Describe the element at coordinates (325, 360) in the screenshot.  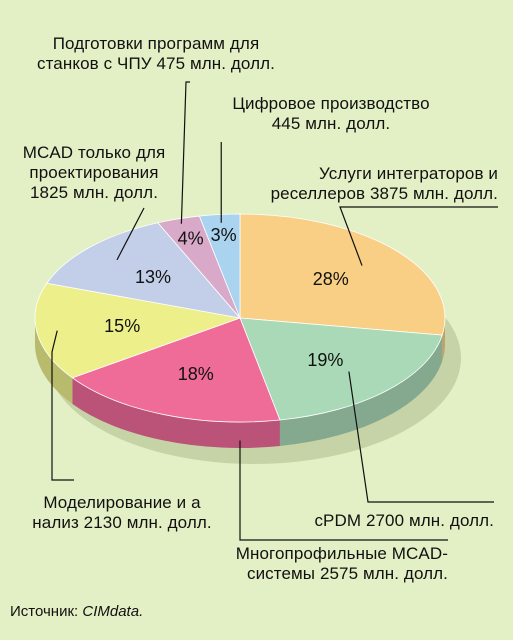
I see `pct-label-1: 19%` at that location.